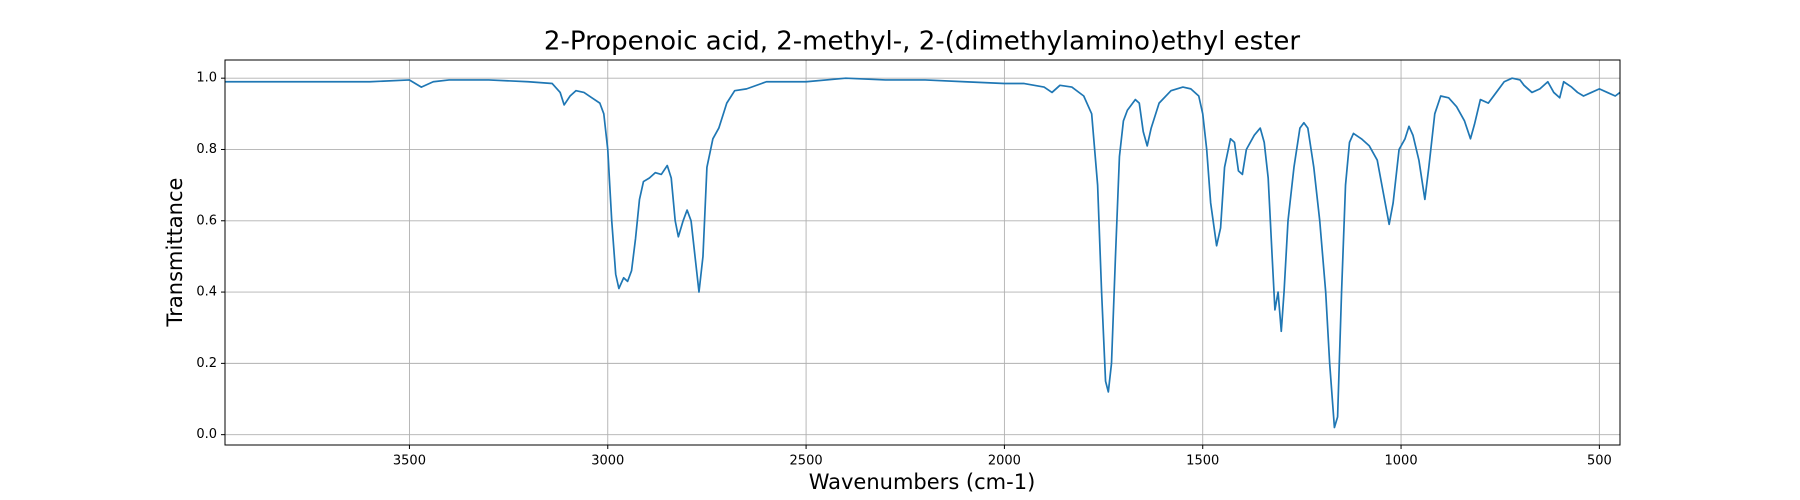 The width and height of the screenshot is (1800, 500). Describe the element at coordinates (206, 78) in the screenshot. I see `y-tick-label: 1.0` at that location.